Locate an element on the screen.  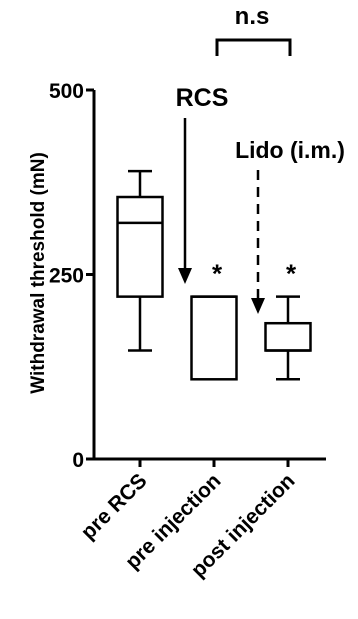
rcs-label: RCS is located at coordinates (202, 98).